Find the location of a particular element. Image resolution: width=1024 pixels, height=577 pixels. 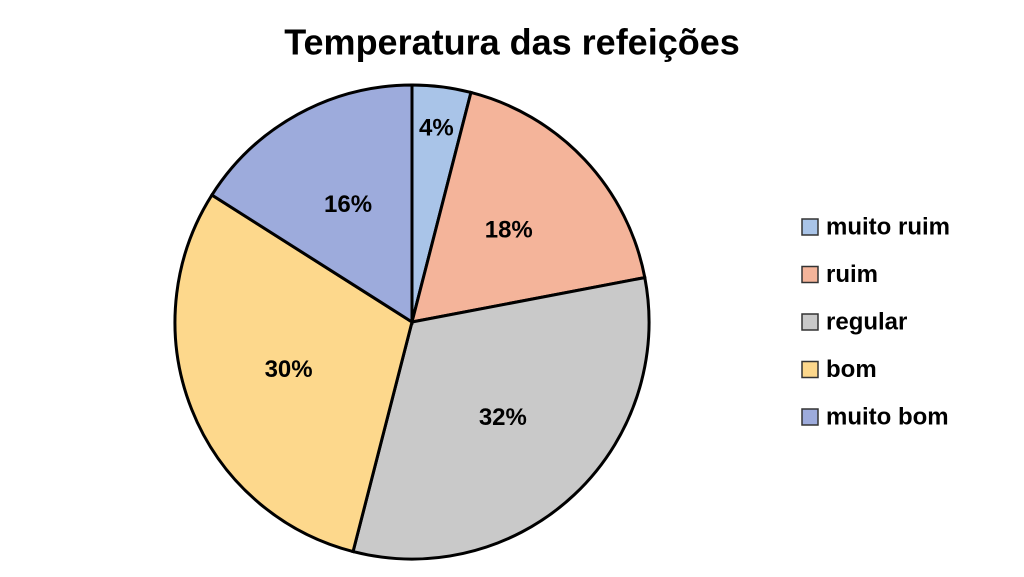

legend-label: muito ruim is located at coordinates (888, 226).